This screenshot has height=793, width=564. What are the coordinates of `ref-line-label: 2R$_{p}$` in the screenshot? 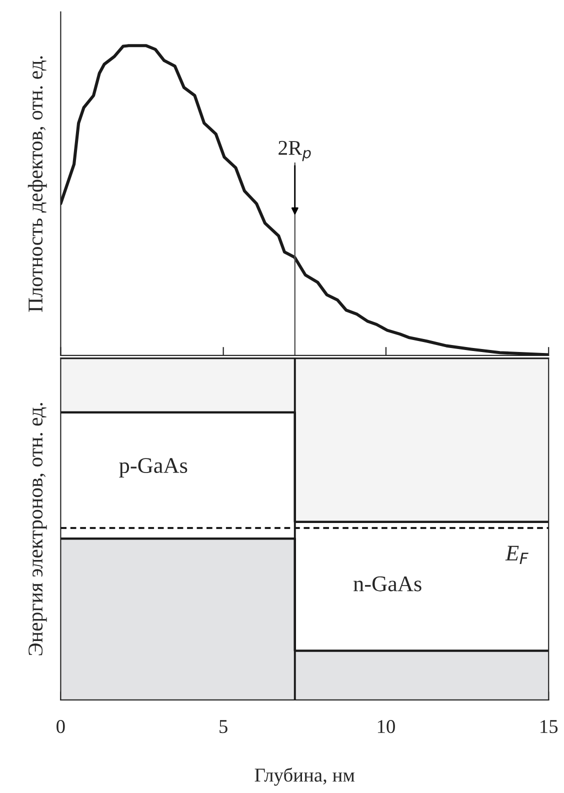 It's located at (294, 151).